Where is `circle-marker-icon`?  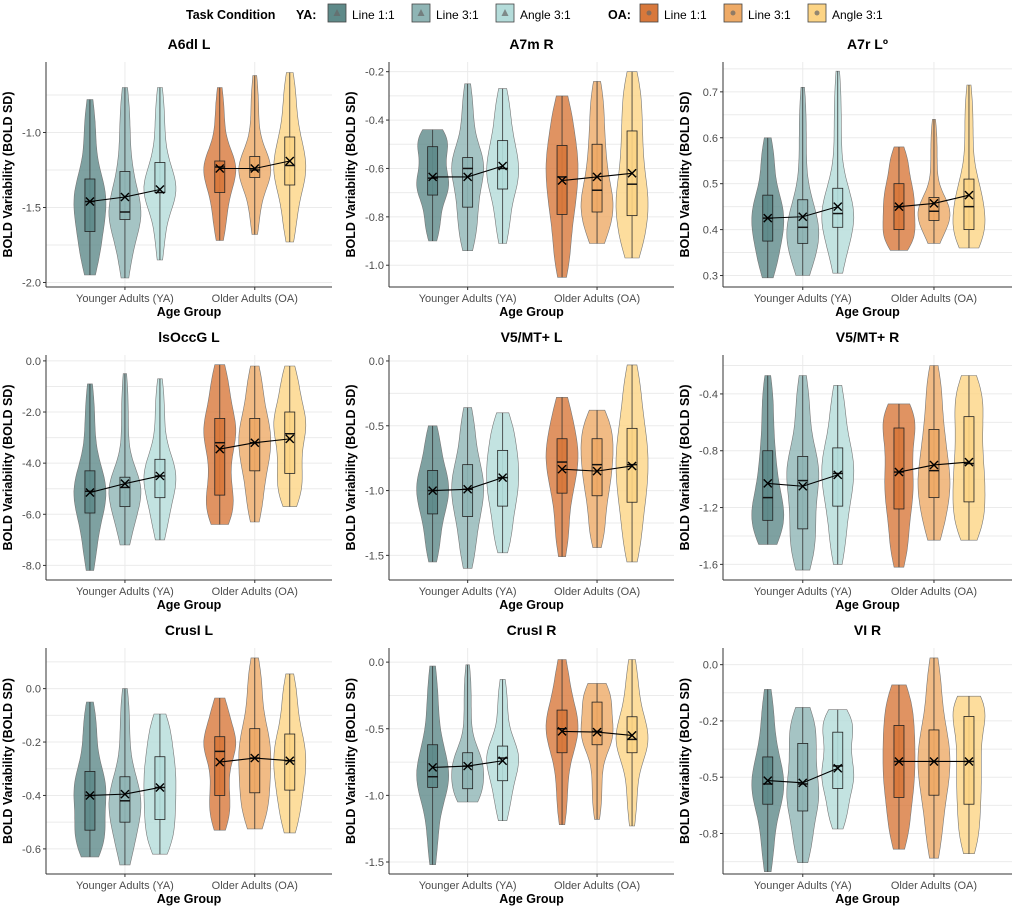
circle-marker-icon is located at coordinates (649, 13).